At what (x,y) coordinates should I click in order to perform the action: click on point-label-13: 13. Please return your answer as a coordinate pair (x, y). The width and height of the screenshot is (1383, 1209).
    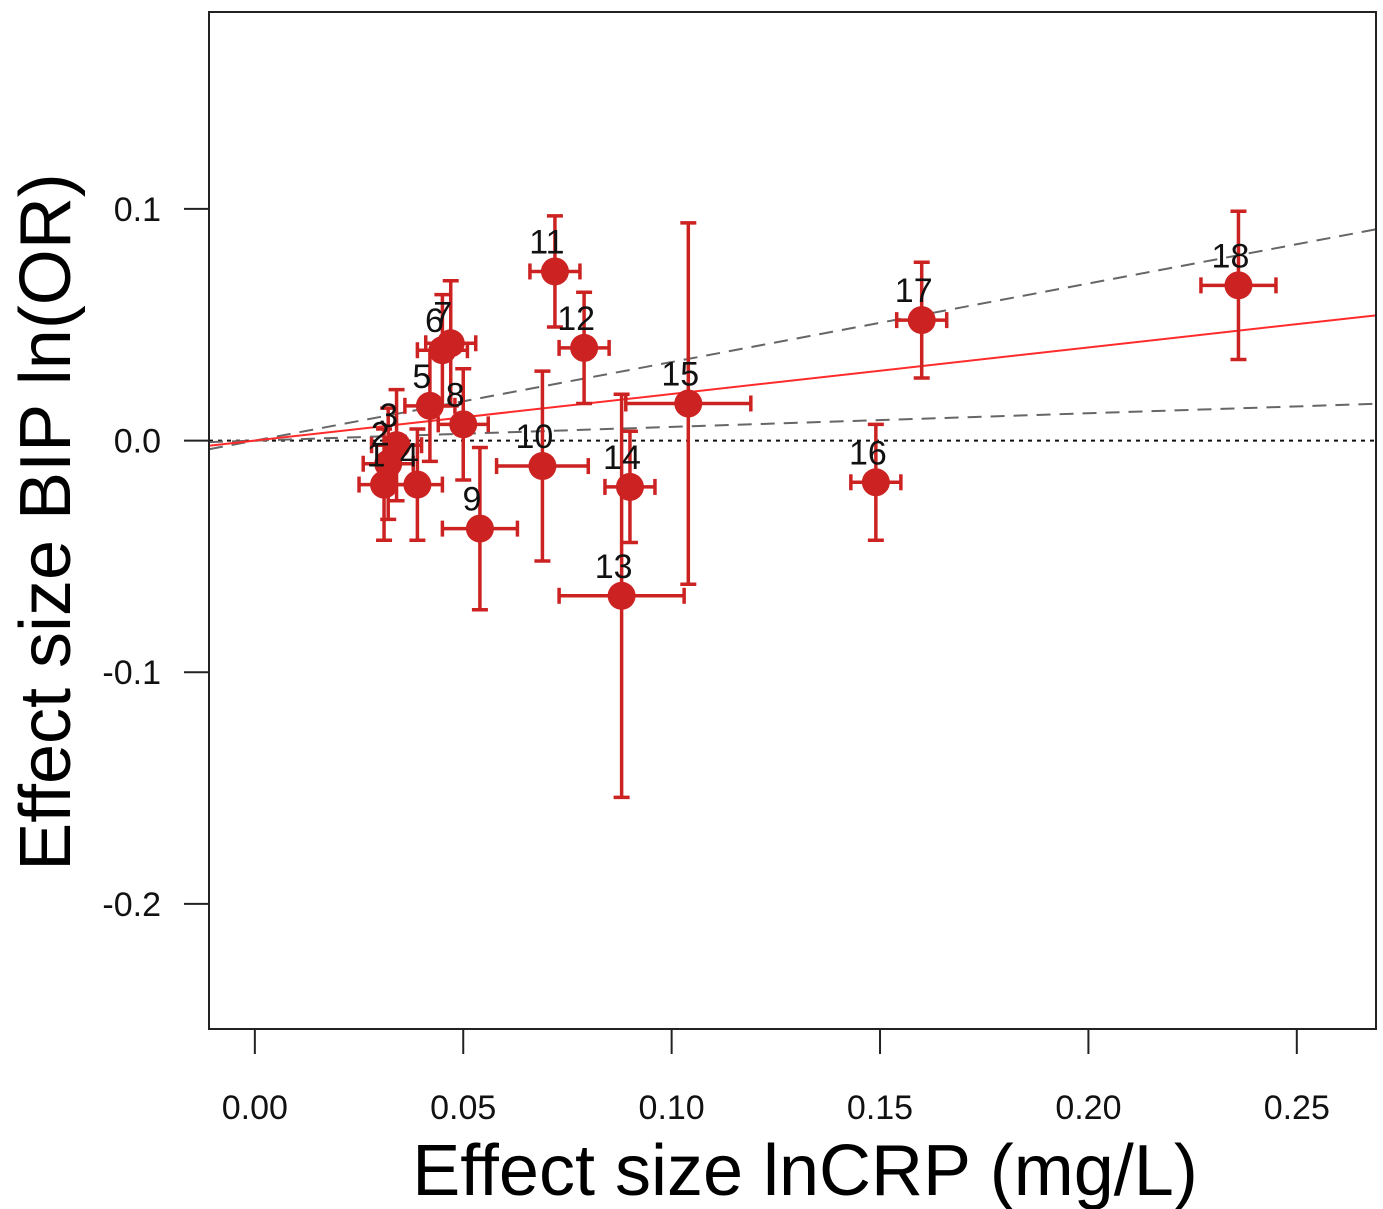
    Looking at the image, I should click on (614, 567).